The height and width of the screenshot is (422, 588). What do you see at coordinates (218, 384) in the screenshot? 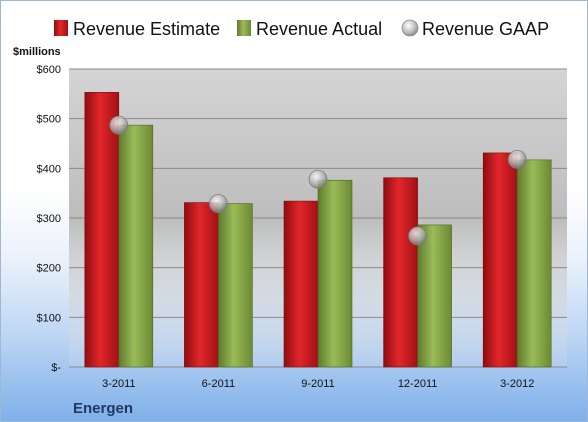
I see `x-tick-label: 6-2011` at bounding box center [218, 384].